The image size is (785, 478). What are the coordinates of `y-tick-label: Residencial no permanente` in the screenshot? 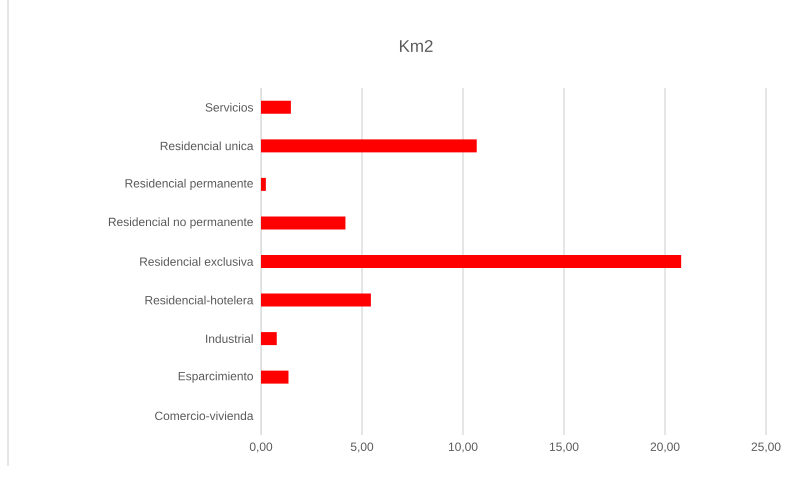 It's located at (180, 223).